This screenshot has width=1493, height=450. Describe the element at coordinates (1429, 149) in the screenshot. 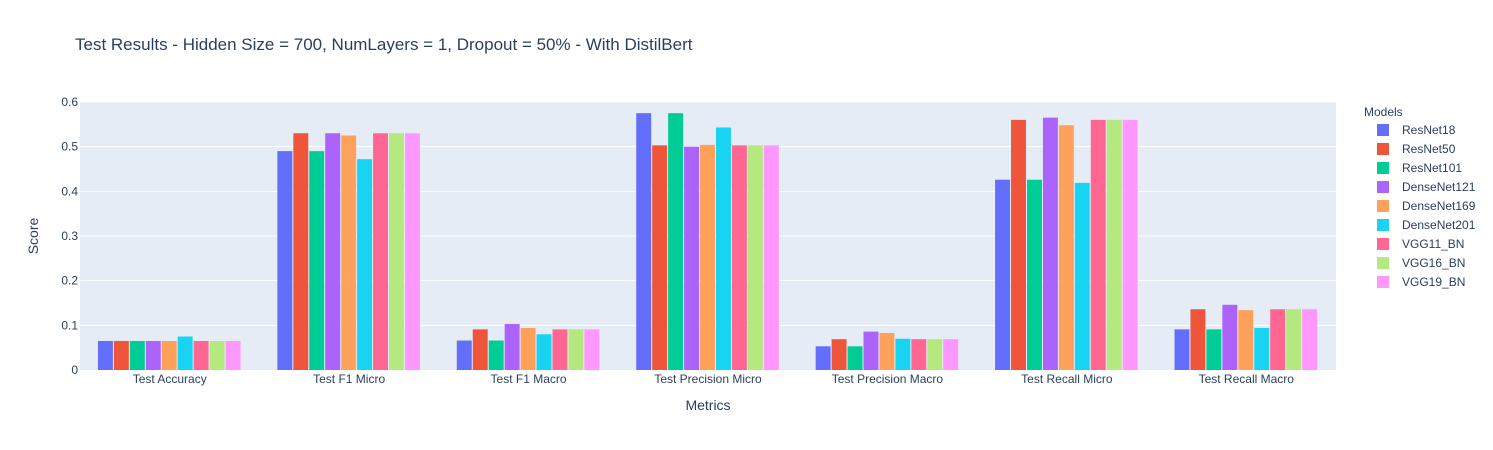

I see `legend-label: ResNet50` at that location.